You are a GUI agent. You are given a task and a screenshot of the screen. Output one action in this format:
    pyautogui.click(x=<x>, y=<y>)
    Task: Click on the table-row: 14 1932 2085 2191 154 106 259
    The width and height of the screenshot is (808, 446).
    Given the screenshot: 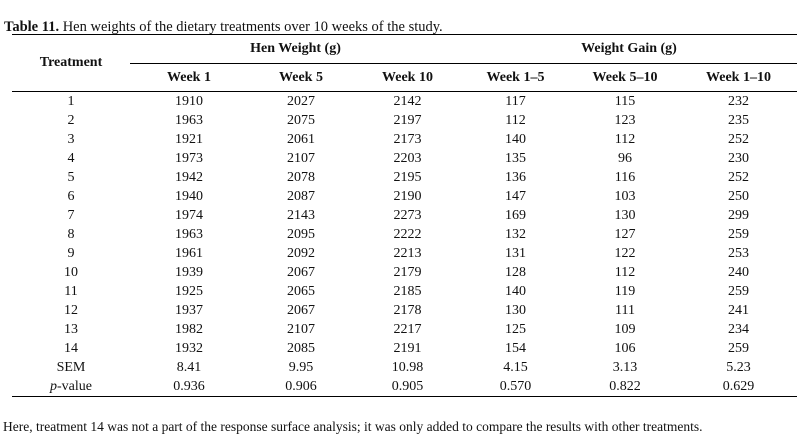 What is the action you would take?
    pyautogui.click(x=404, y=348)
    